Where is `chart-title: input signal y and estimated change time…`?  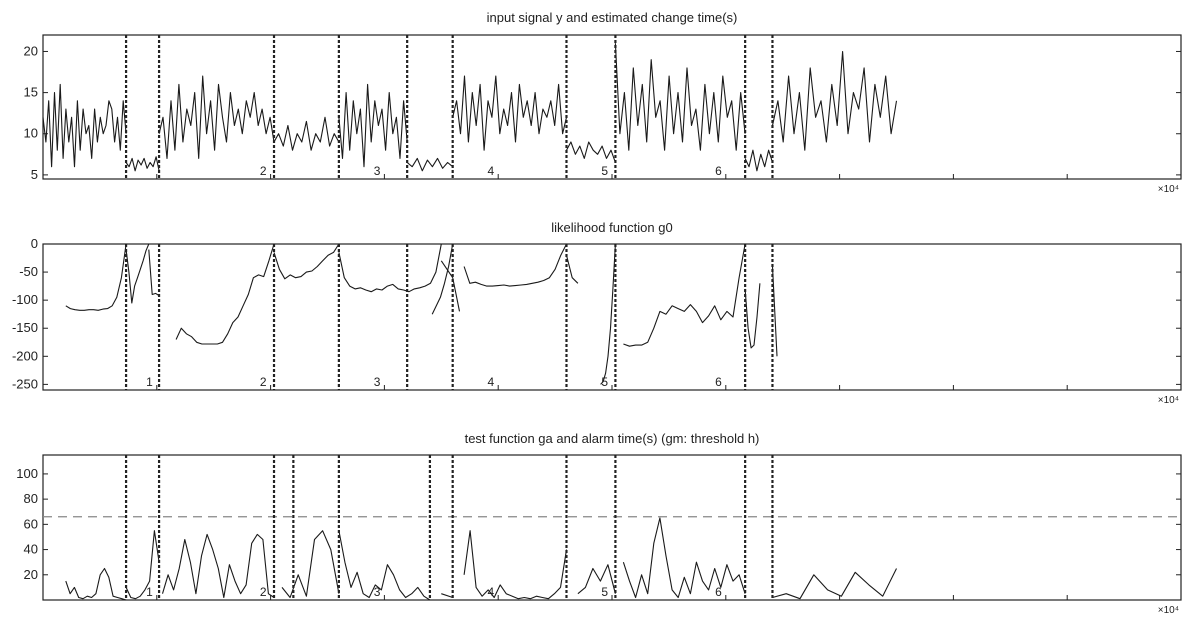
chart-title: input signal y and estimated change time… is located at coordinates (612, 17).